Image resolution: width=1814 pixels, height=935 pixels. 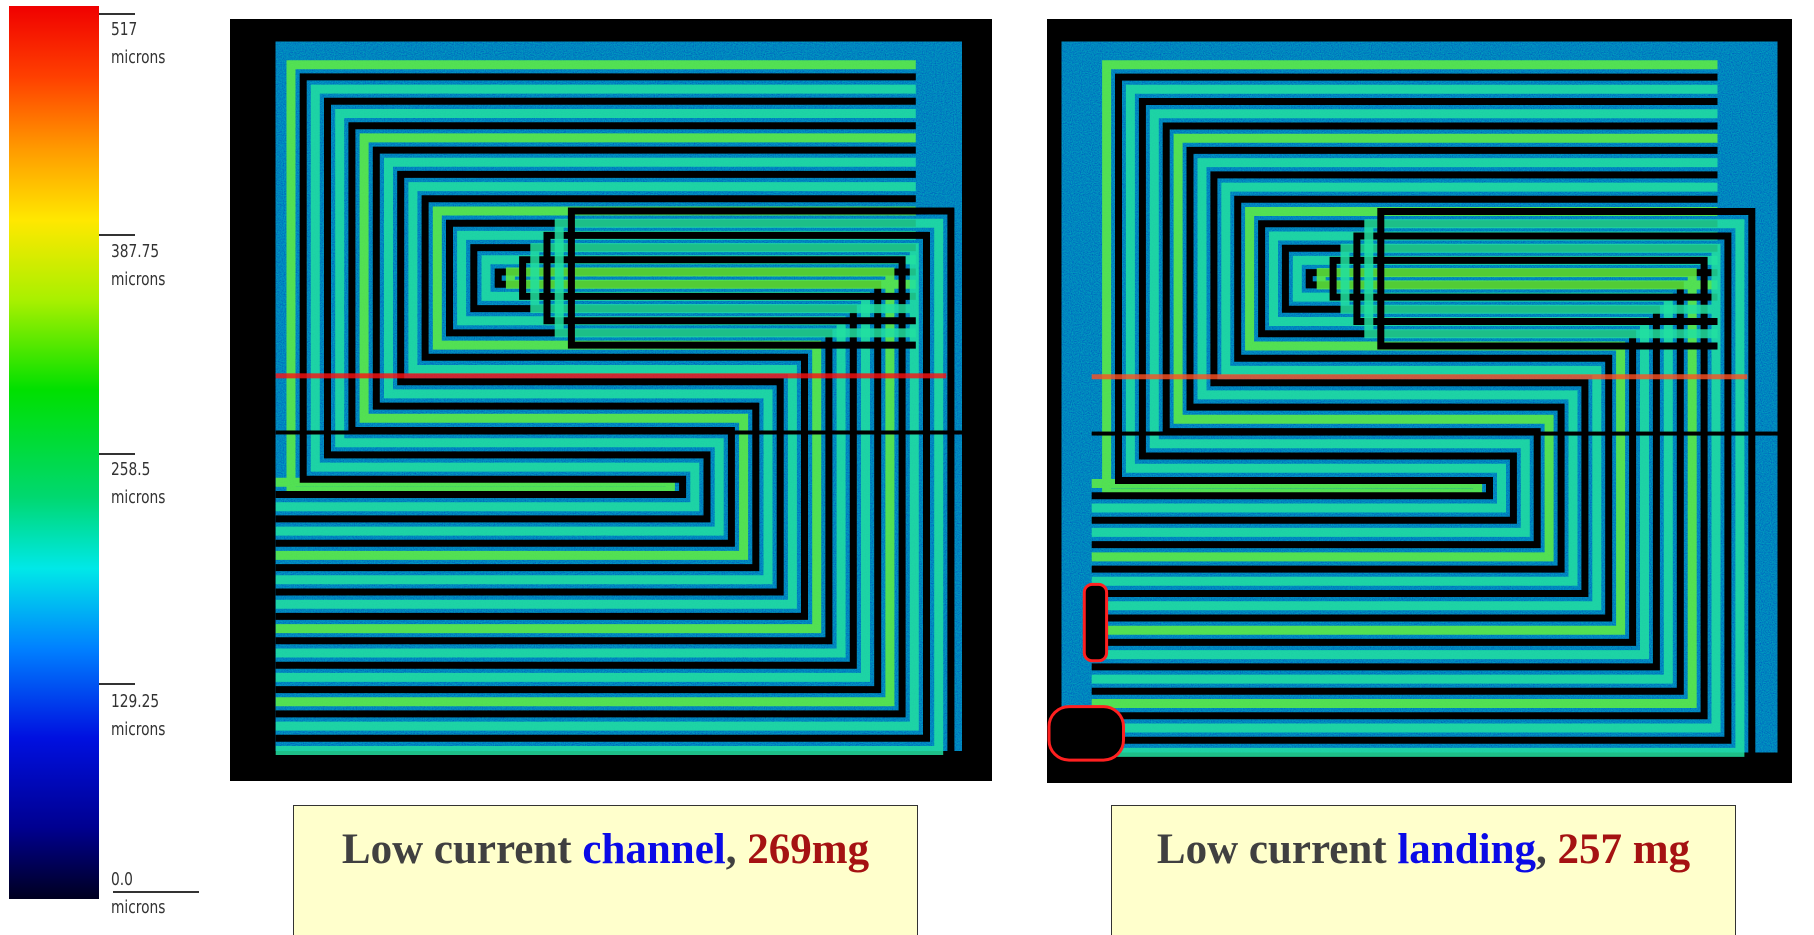 I want to click on caption-highlight: channel, so click(x=654, y=849).